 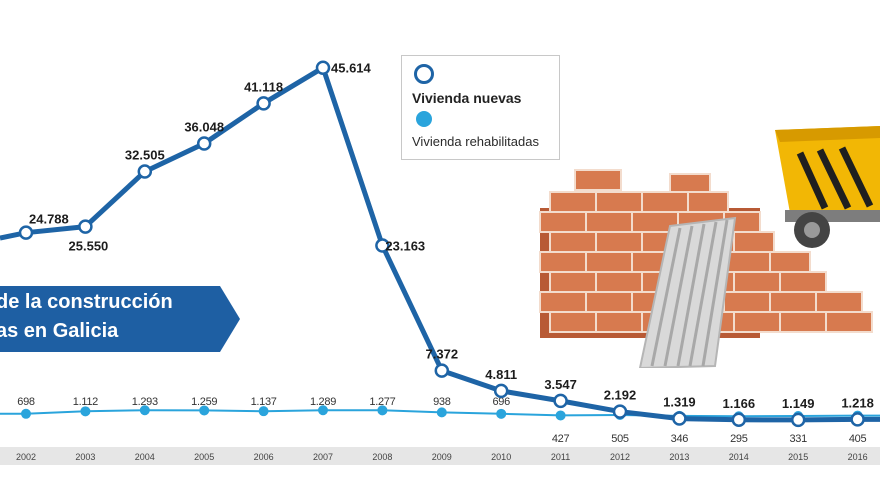 What do you see at coordinates (442, 402) in the screenshot?
I see `rehab-data-label: 938` at bounding box center [442, 402].